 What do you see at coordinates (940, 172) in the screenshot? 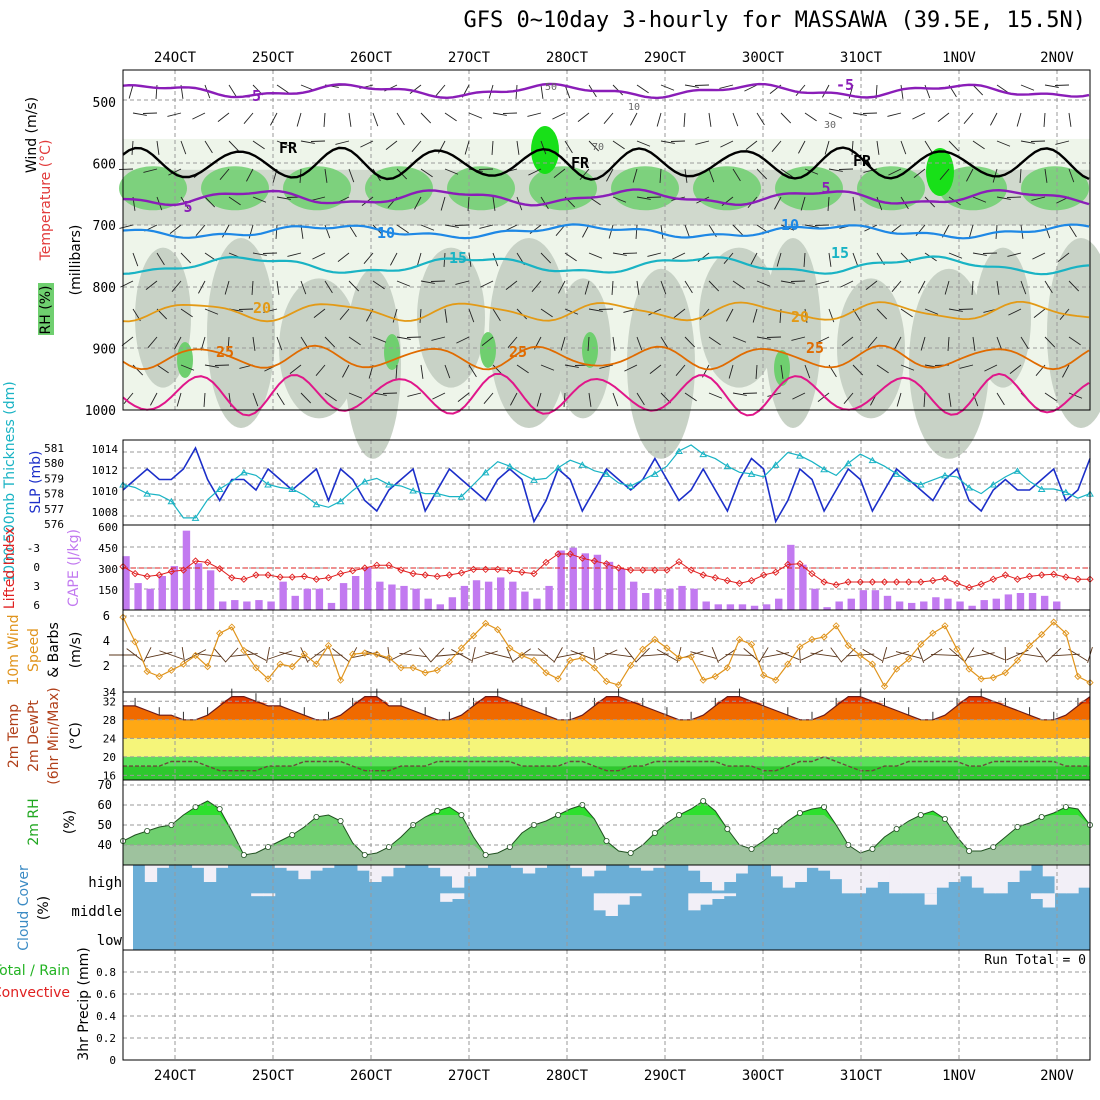
I see `rh-shade-bright` at bounding box center [940, 172].